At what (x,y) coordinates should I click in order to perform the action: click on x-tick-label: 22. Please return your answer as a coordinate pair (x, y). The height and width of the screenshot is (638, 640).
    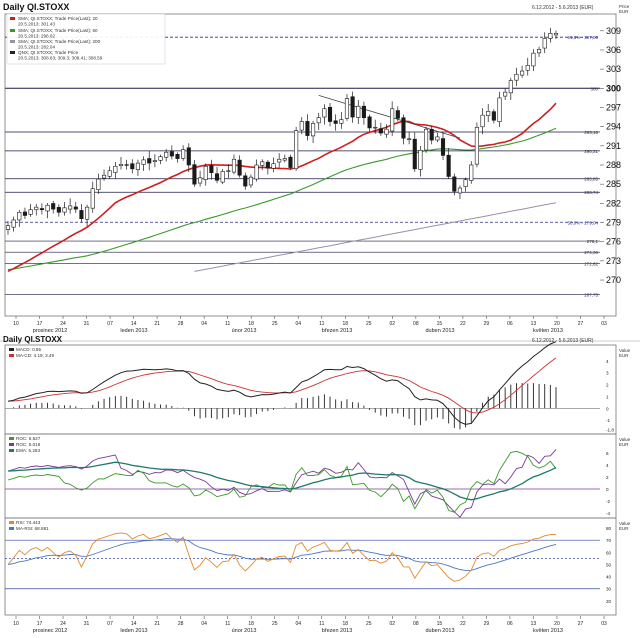
    Looking at the image, I should click on (463, 624).